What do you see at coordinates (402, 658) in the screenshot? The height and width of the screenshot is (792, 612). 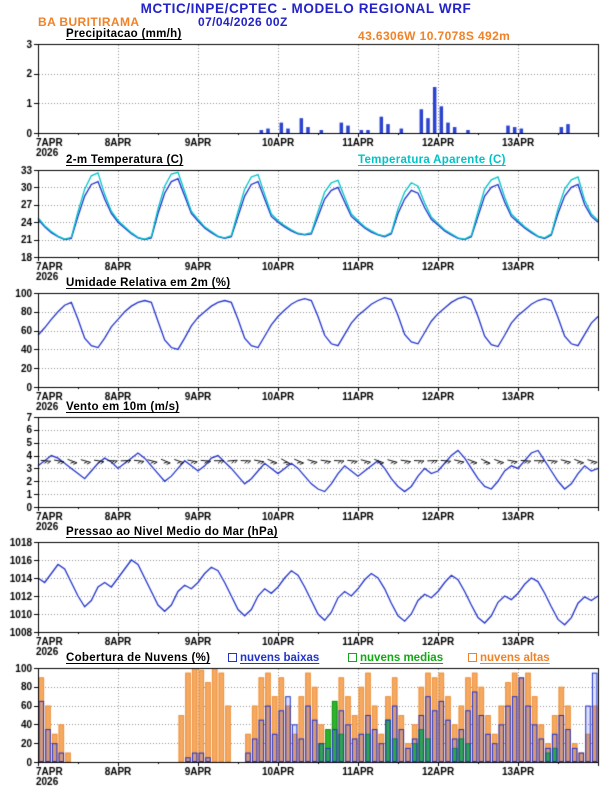 I see `legend-label-mid-clouds: nuvens medias` at bounding box center [402, 658].